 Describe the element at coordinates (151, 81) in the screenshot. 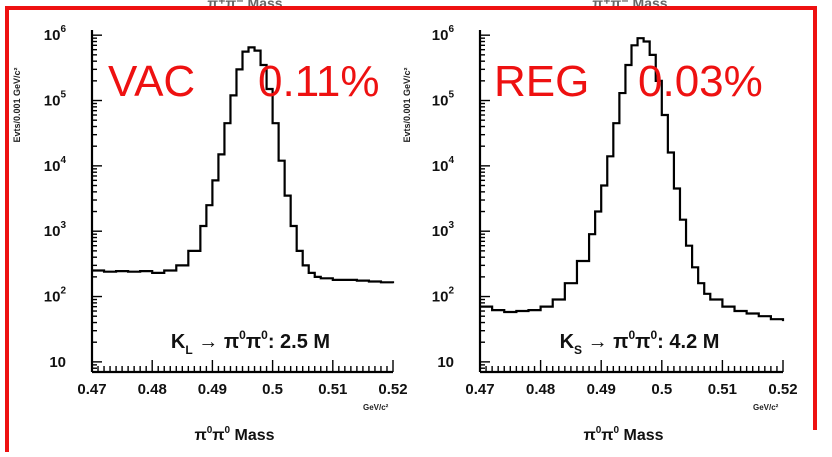

I see `overlay-label: VAC` at that location.